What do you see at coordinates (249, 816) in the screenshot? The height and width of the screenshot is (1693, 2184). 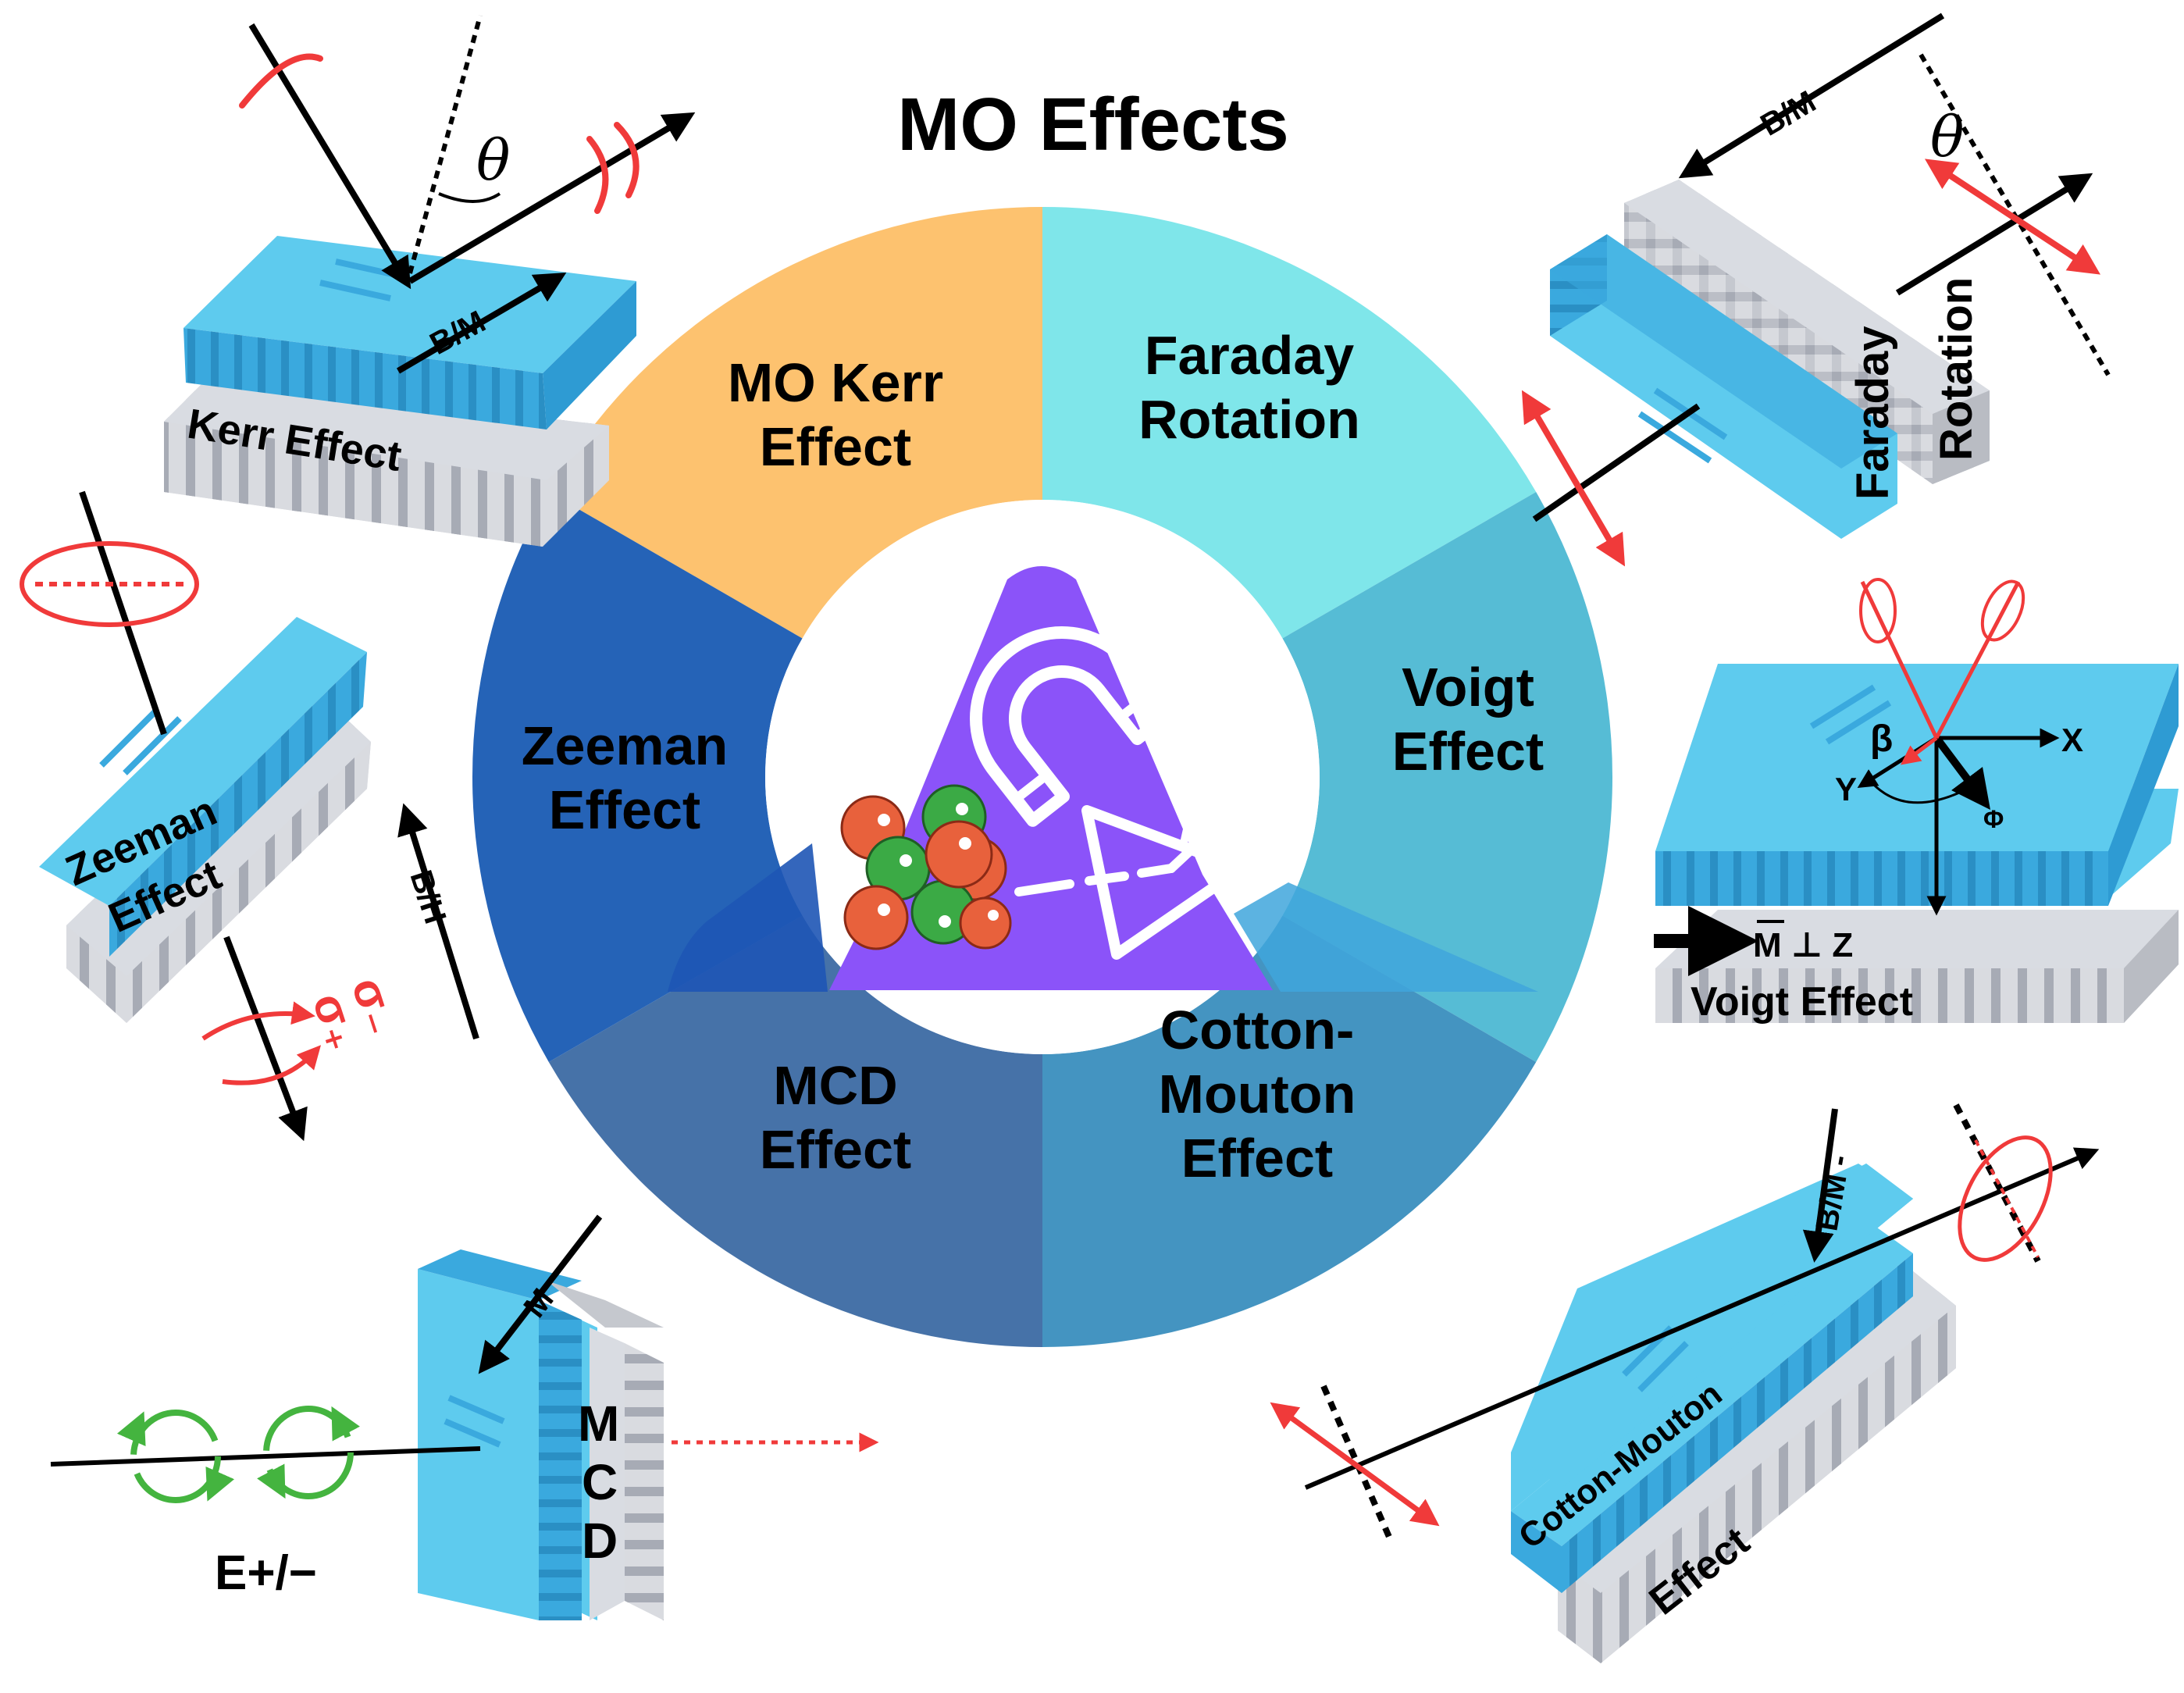 I see `zeeman-effect-illustration: Zeeman Effect B/H σ₊ σ₋` at bounding box center [249, 816].